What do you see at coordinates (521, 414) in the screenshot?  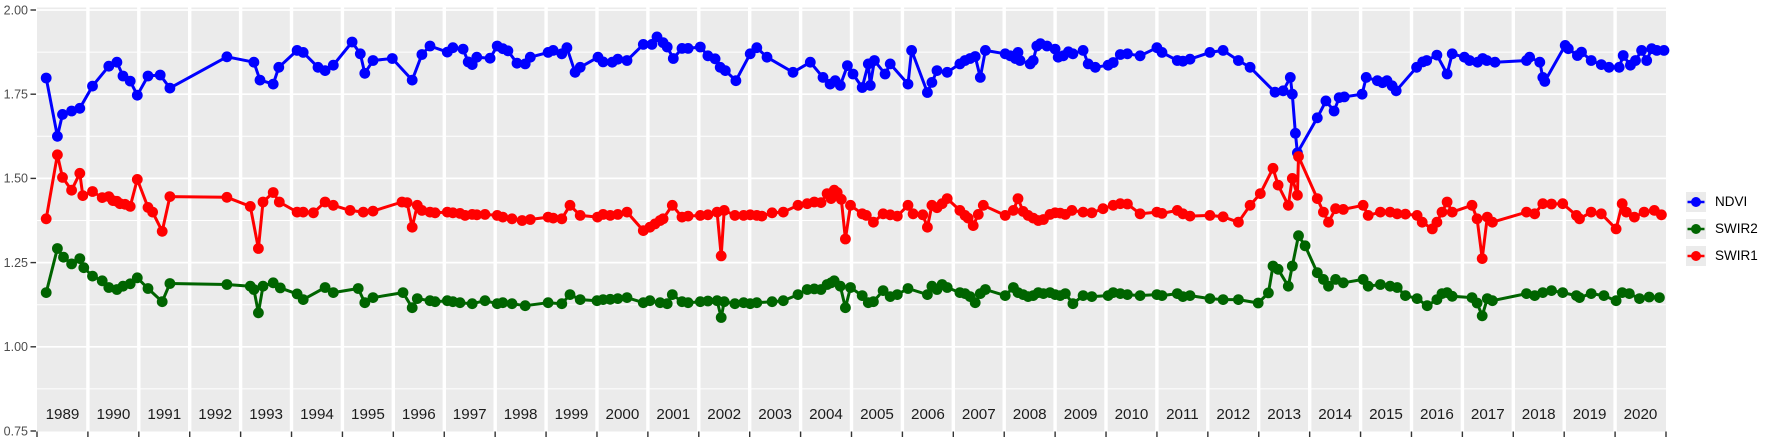 I see `year-label: 1998` at bounding box center [521, 414].